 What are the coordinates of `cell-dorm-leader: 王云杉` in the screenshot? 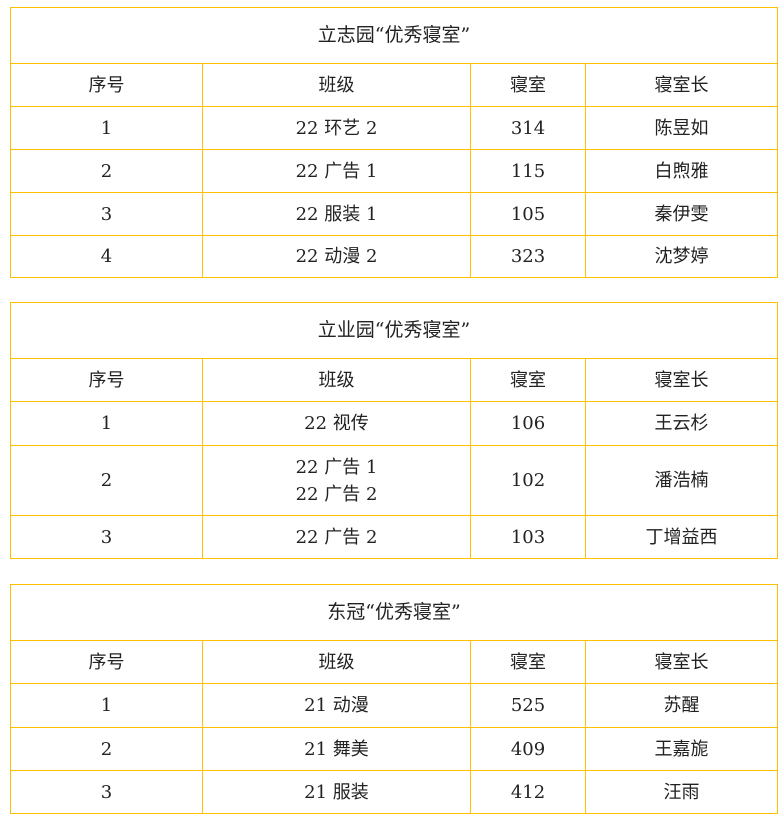 It's located at (681, 423).